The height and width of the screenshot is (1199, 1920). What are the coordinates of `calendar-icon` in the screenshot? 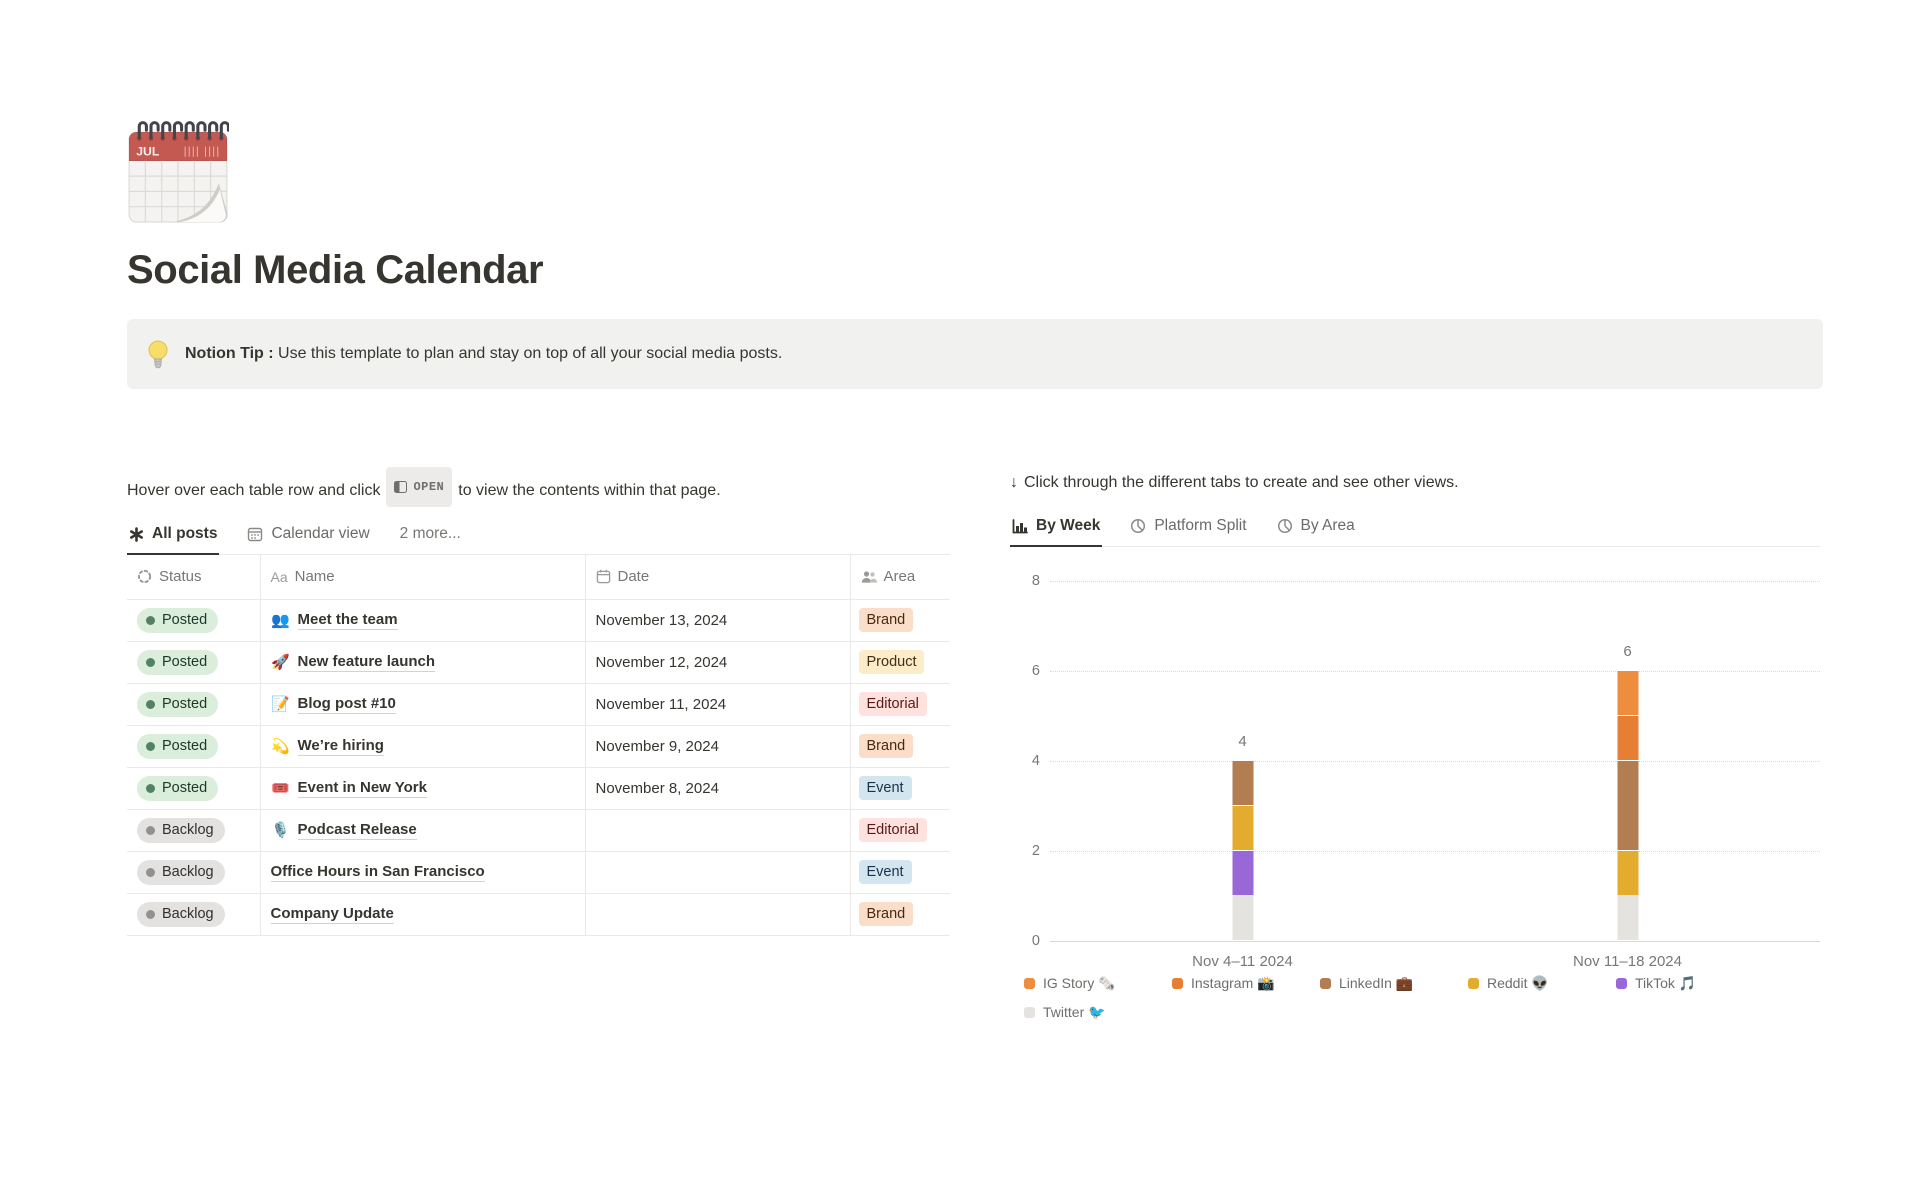 It's located at (255, 534).